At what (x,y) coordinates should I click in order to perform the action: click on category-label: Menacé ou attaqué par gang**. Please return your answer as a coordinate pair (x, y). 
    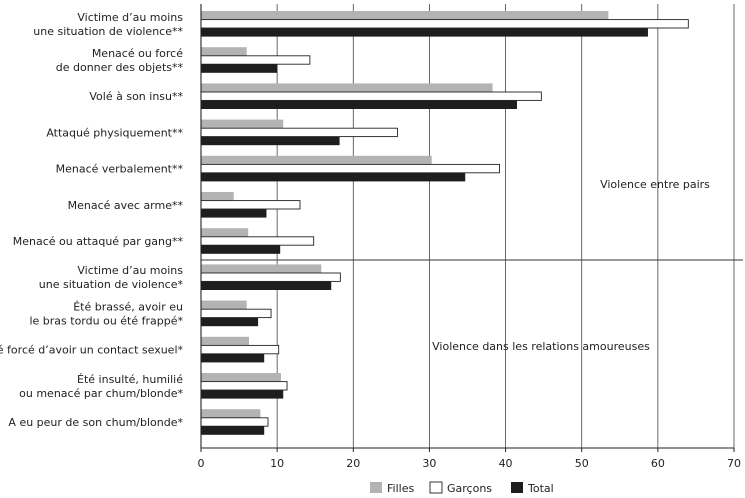
    Looking at the image, I should click on (98, 241).